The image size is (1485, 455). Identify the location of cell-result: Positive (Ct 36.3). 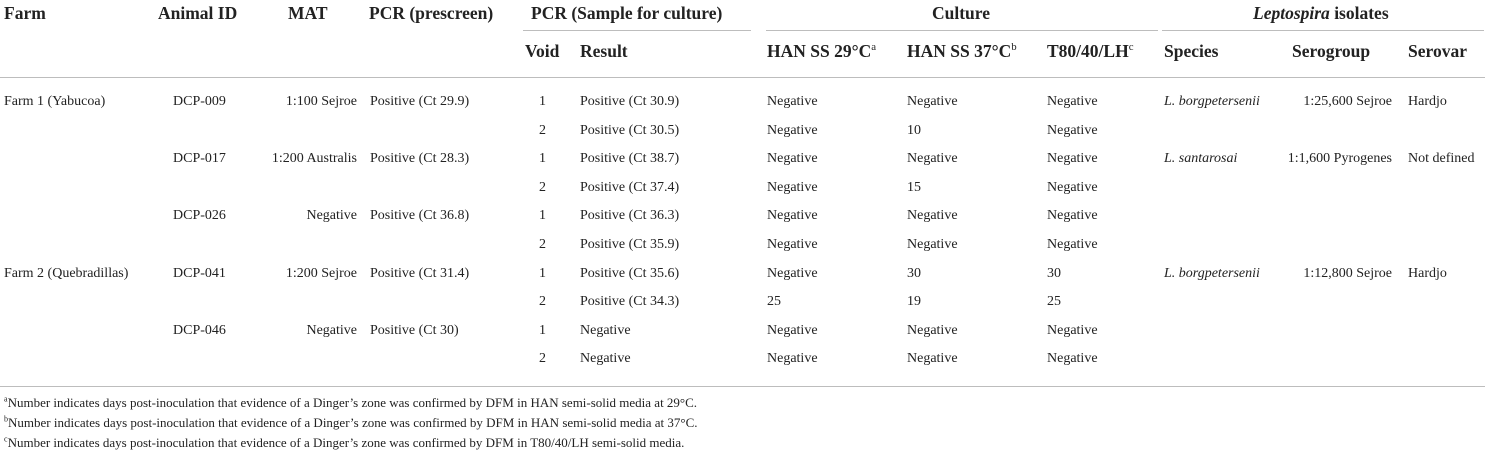
(630, 216).